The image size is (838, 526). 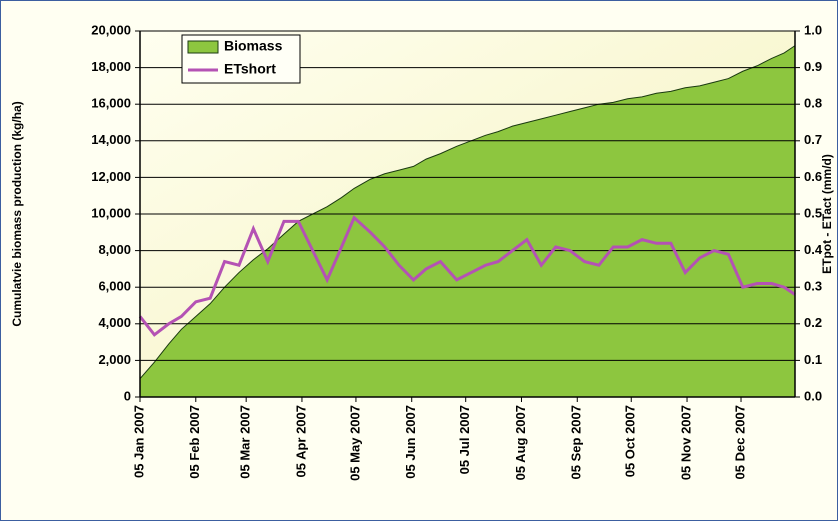 What do you see at coordinates (253, 46) in the screenshot?
I see `legend-label: Biomass` at bounding box center [253, 46].